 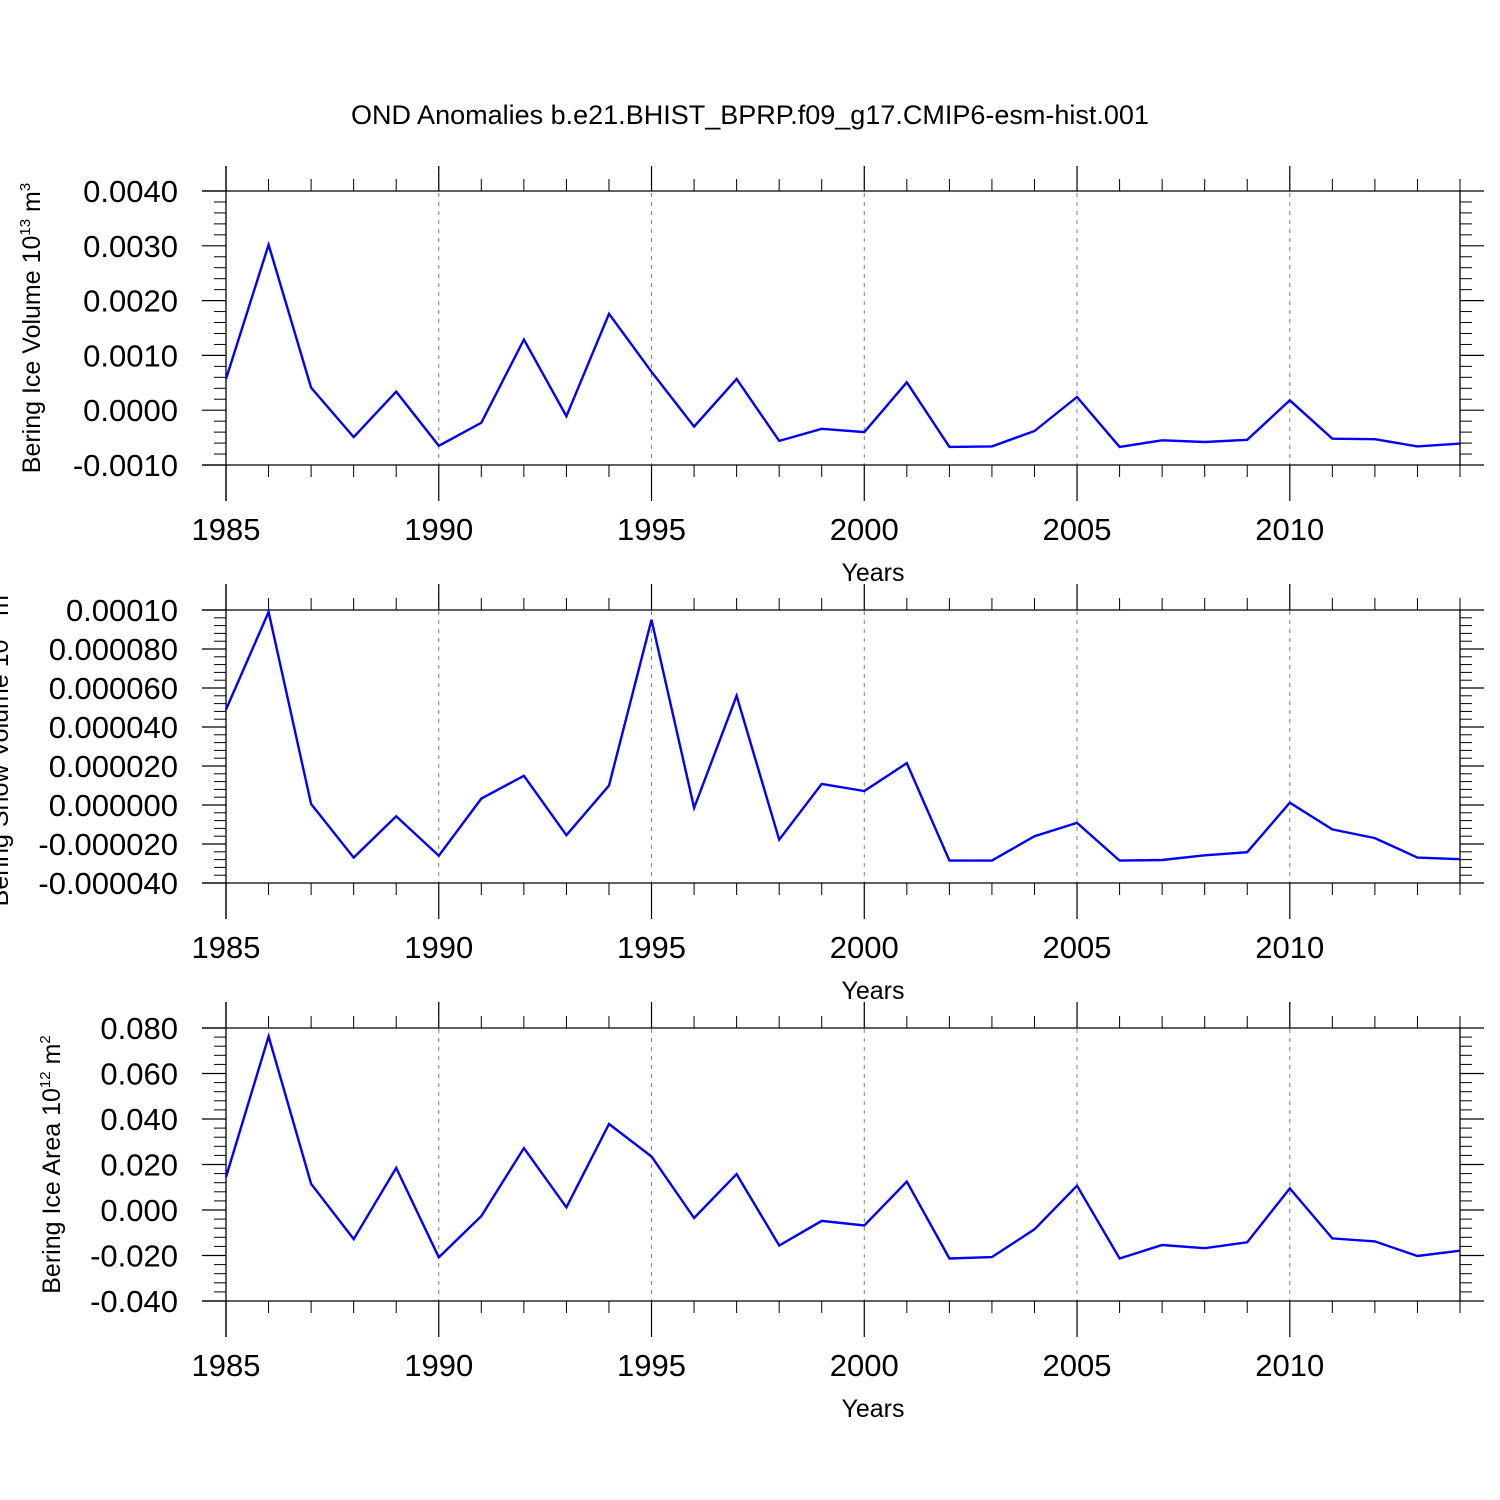 I want to click on y-axis-label: Bering Ice Area 1012 m2, so click(x=51, y=1164).